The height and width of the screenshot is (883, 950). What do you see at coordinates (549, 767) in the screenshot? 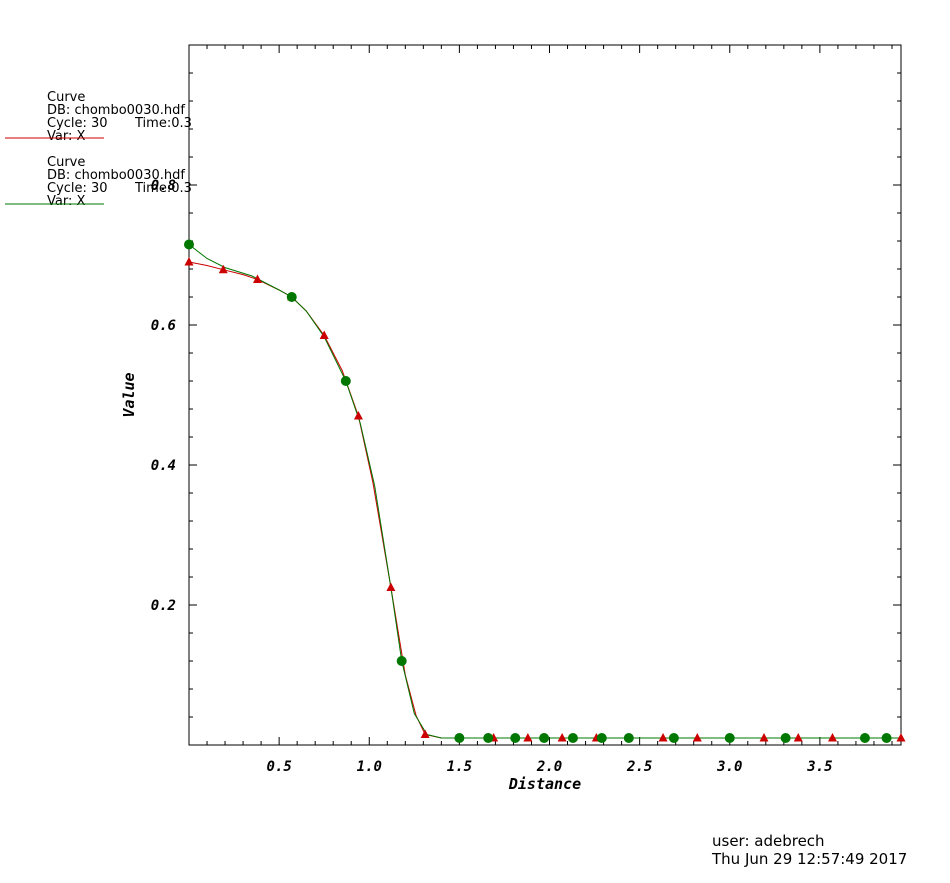
I see `x-tick-label: 2.0` at bounding box center [549, 767].